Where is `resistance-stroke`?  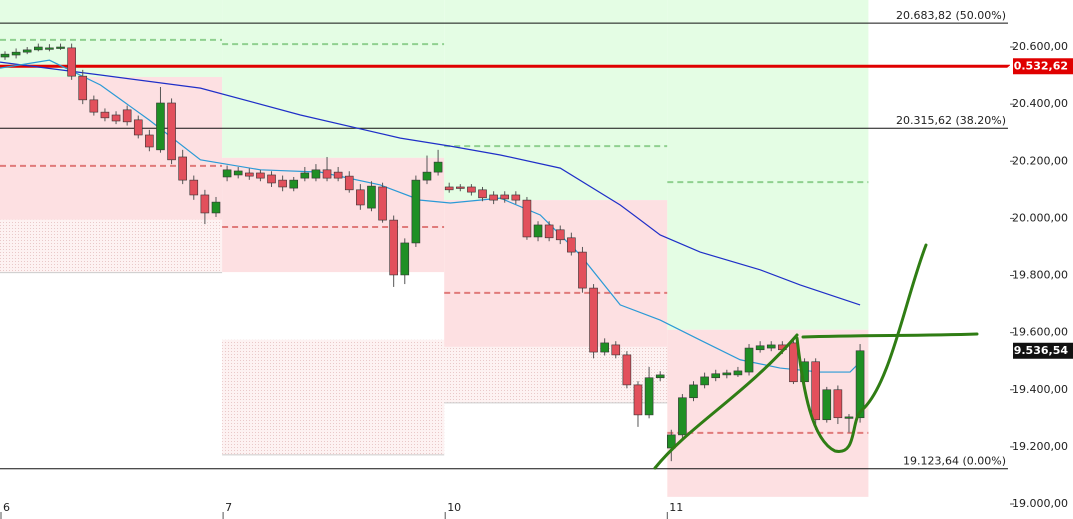
resistance-stroke is located at coordinates (890, 335).